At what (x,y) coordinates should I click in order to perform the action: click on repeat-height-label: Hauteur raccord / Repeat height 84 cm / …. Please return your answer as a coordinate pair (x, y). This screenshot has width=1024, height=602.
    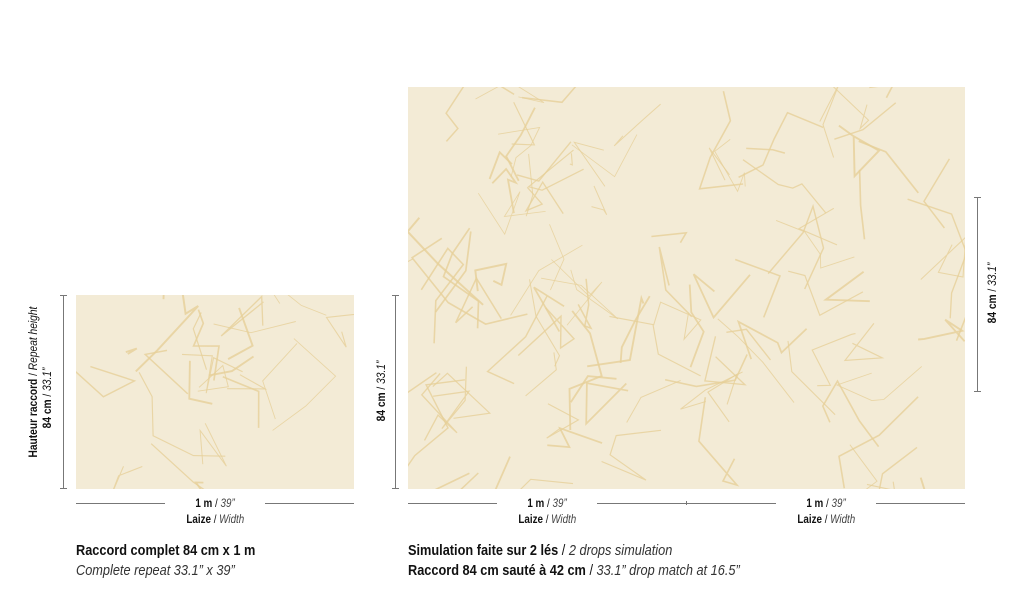
    Looking at the image, I should click on (40, 382).